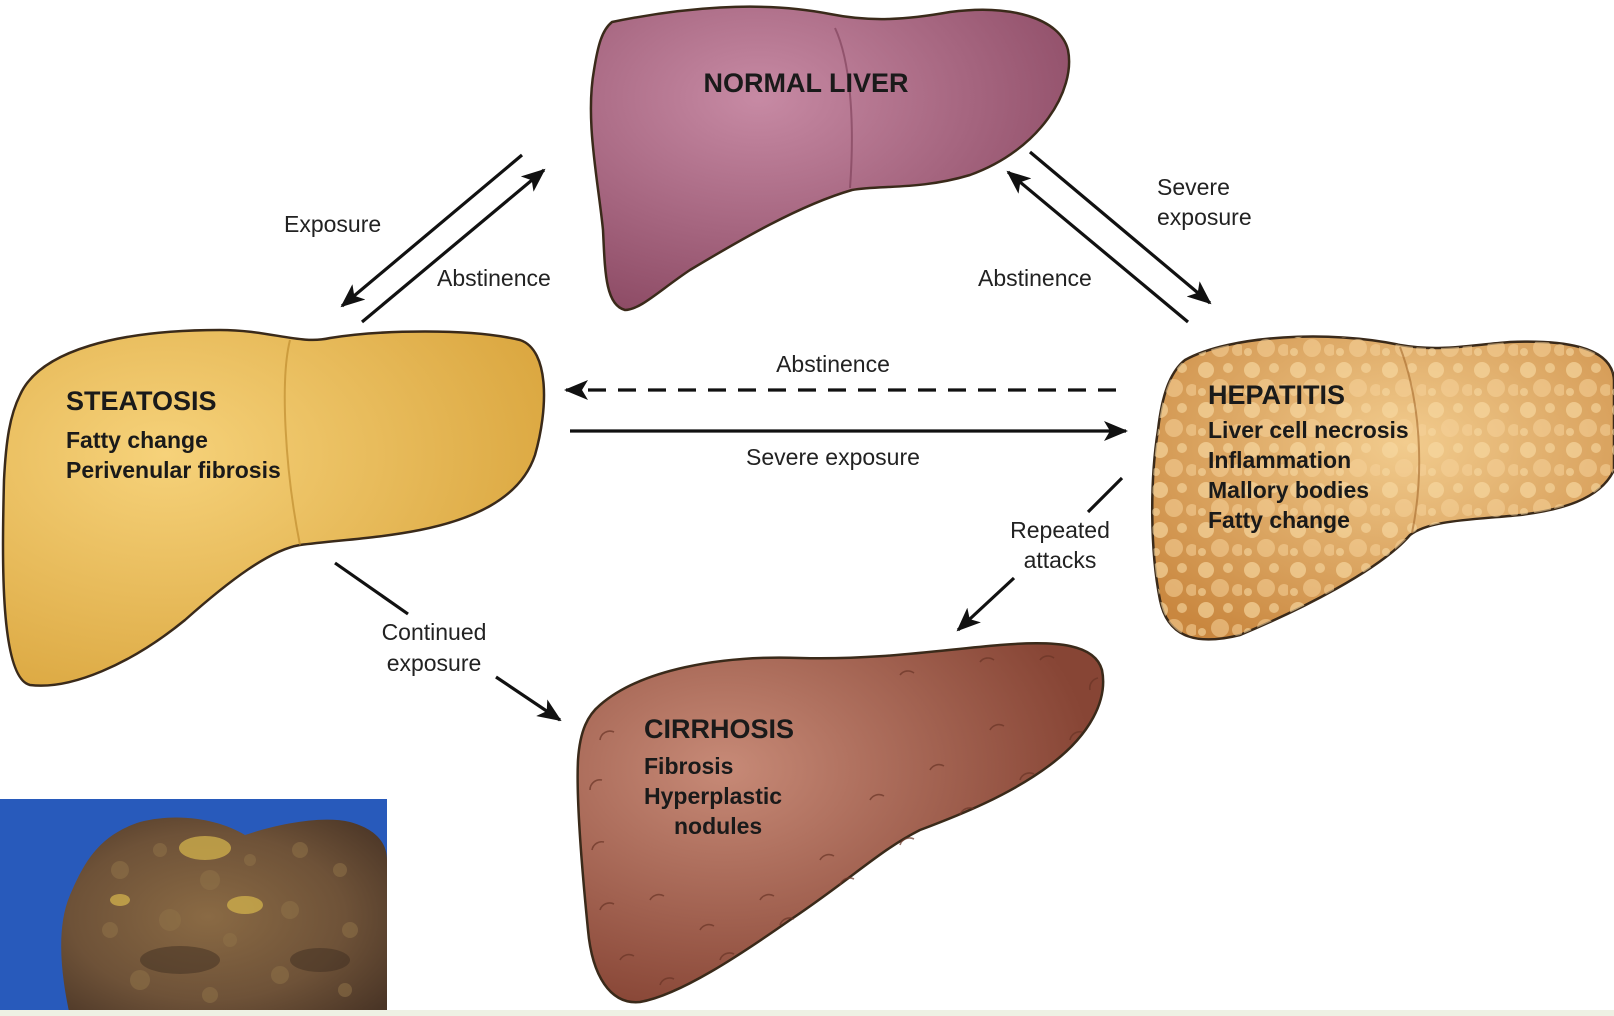 The height and width of the screenshot is (1016, 1614). What do you see at coordinates (1410, 440) in the screenshot?
I see `hepatitis-liver-lobe-line` at bounding box center [1410, 440].